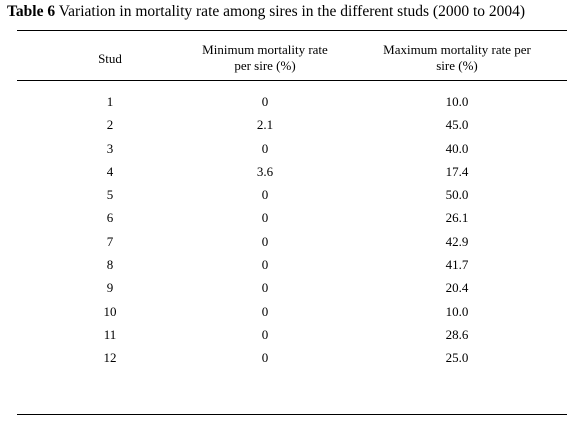 The height and width of the screenshot is (427, 577). What do you see at coordinates (110, 288) in the screenshot?
I see `cell-stud: 9` at bounding box center [110, 288].